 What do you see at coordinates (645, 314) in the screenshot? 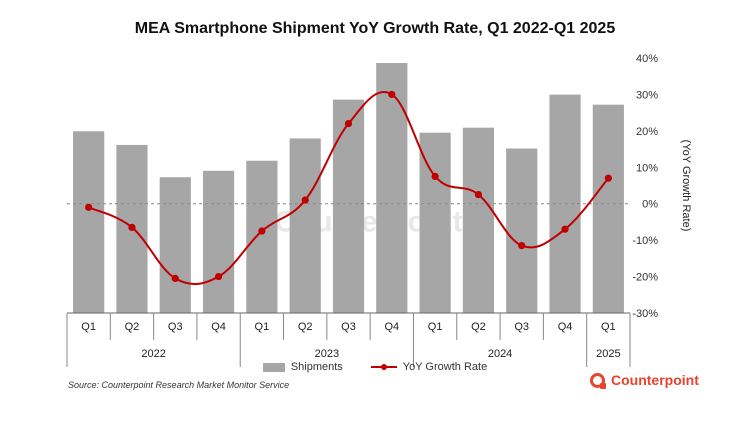
I see `y-tick-label: -30%` at bounding box center [645, 314].